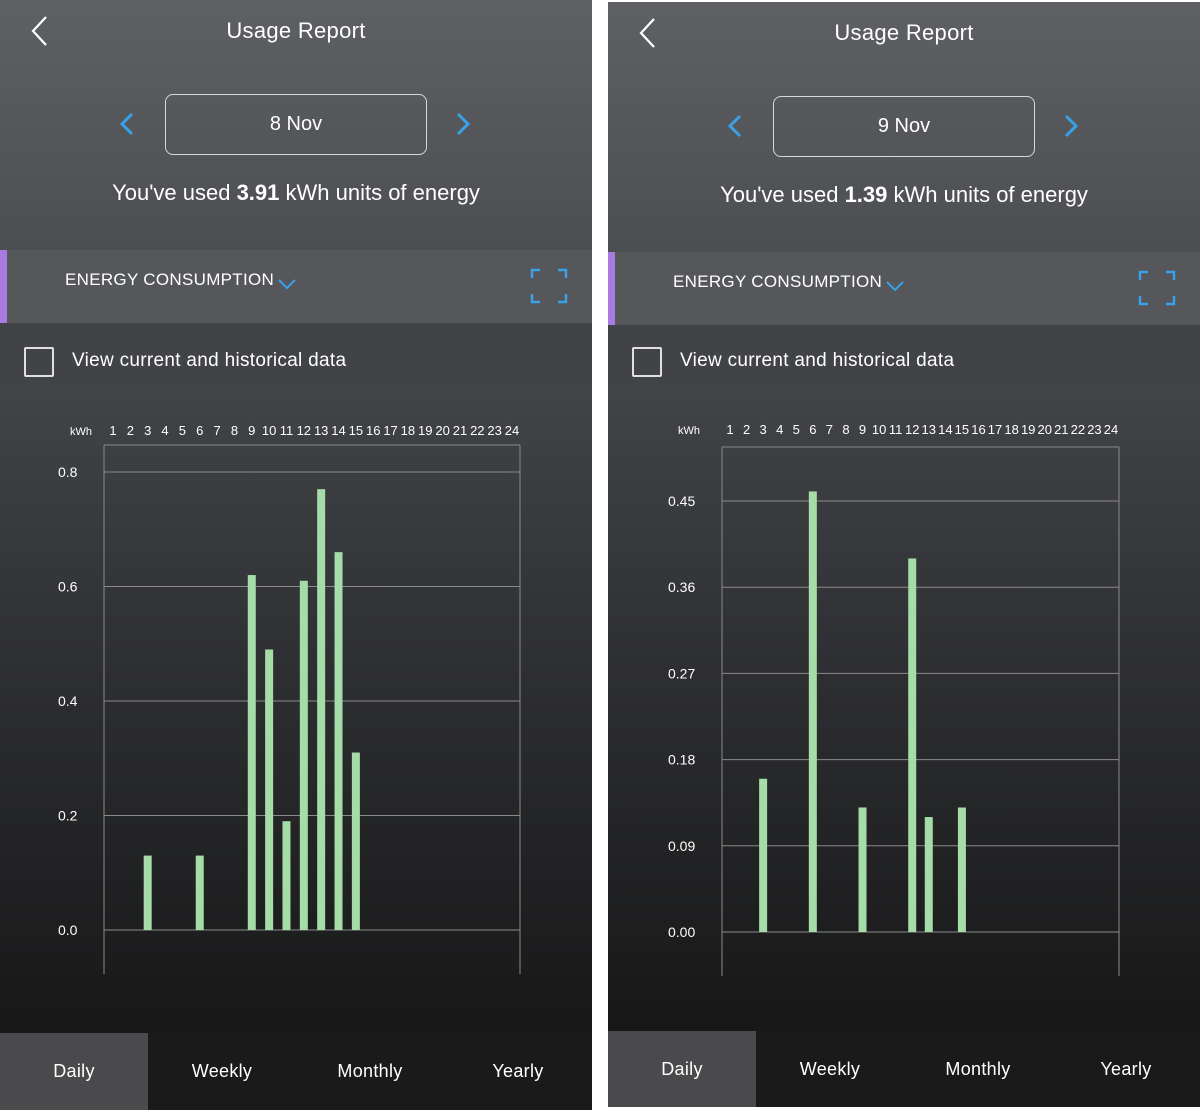 The width and height of the screenshot is (1200, 1110). I want to click on usage-summary: You've used 1.39 kWh units of energy, so click(904, 195).